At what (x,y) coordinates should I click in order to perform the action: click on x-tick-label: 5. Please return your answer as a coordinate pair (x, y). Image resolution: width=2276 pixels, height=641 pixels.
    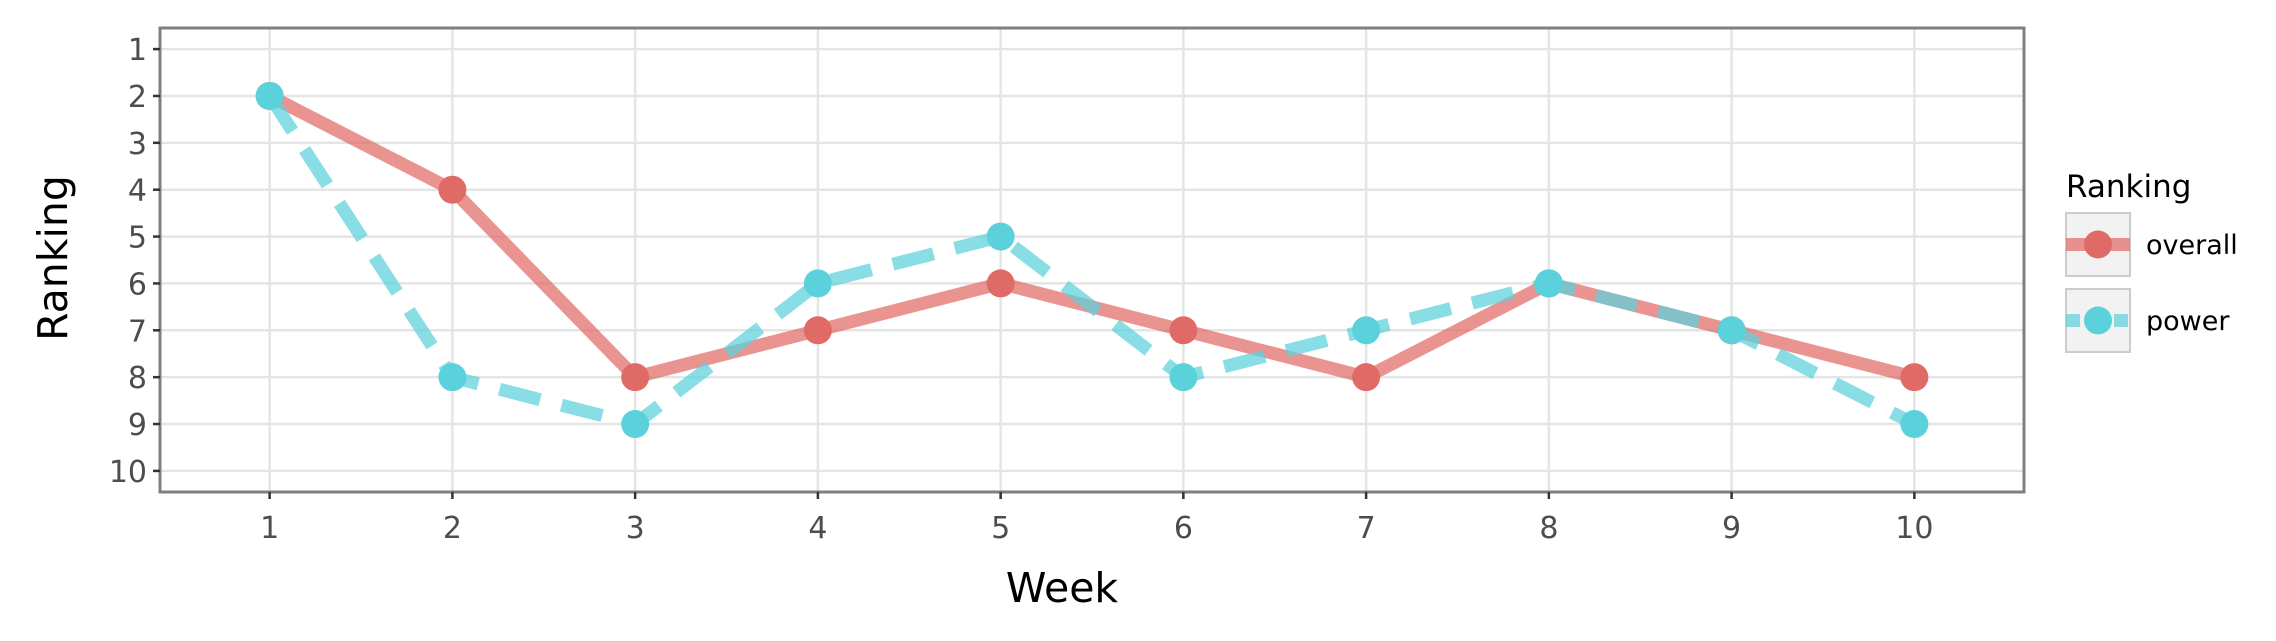
    Looking at the image, I should click on (1000, 528).